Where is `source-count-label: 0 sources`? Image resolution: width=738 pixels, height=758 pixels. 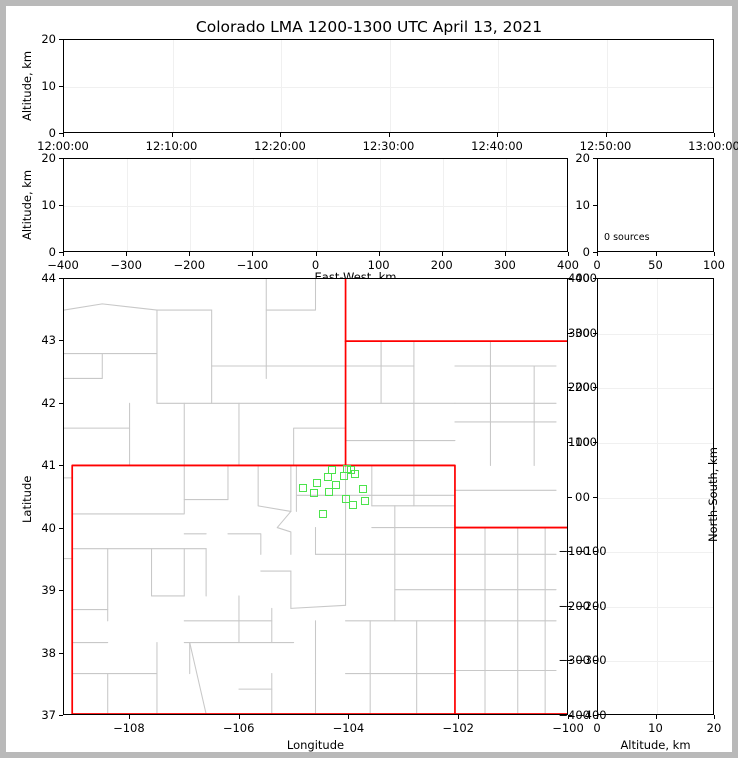 source-count-label: 0 sources is located at coordinates (627, 237).